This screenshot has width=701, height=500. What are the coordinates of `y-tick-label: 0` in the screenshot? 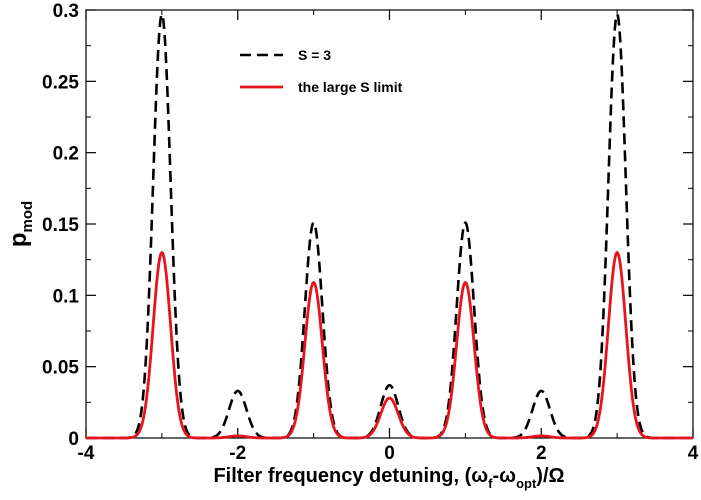 It's located at (73, 439).